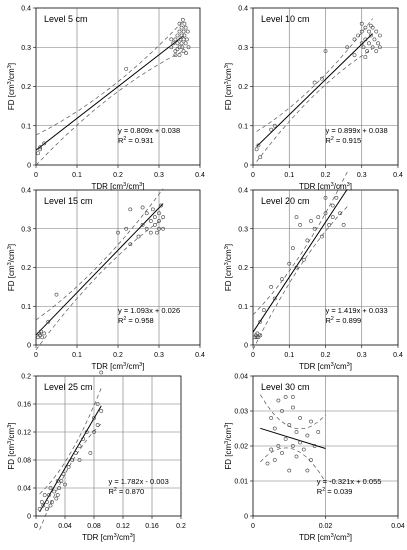 Image resolution: width=407 pixels, height=550 pixels. I want to click on y-tick-label: 0.04, so click(24, 489).